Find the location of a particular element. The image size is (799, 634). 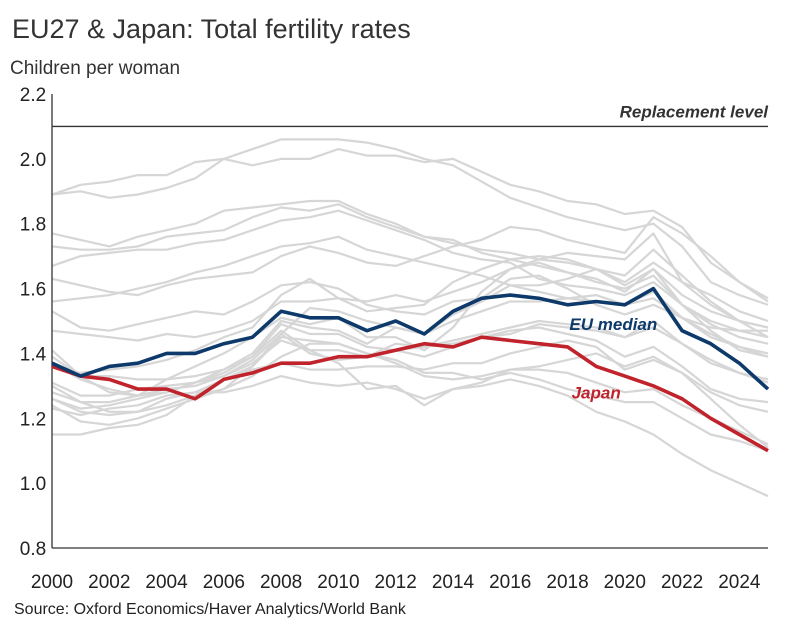

x-tick-label: 2018 is located at coordinates (567, 582).